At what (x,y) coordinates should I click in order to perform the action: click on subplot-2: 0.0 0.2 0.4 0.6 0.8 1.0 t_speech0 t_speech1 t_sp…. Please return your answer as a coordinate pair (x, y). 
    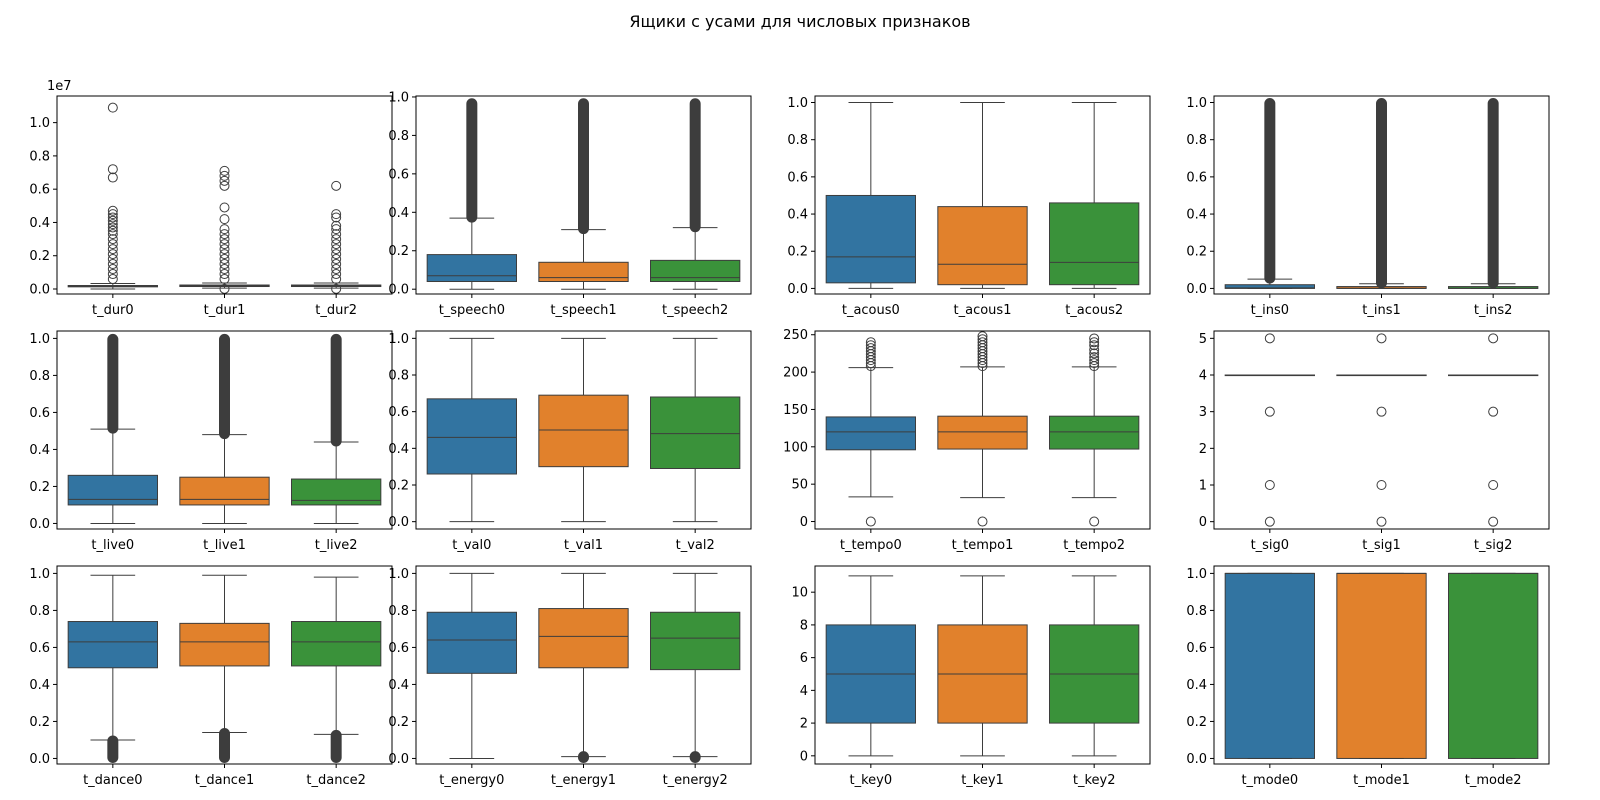
    Looking at the image, I should click on (570, 204).